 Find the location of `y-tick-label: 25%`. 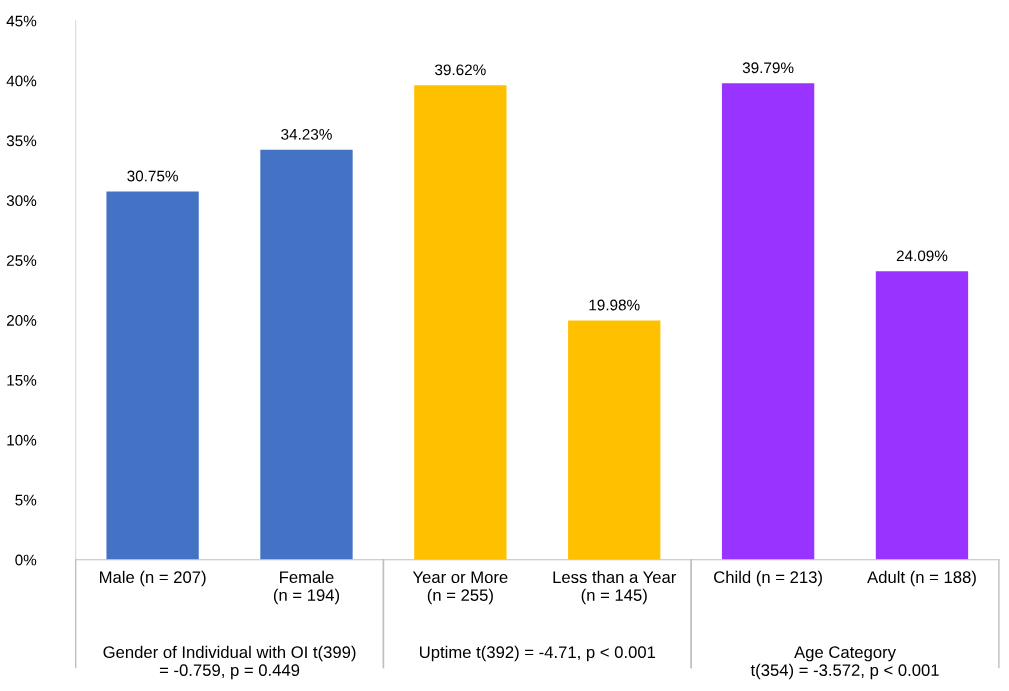

y-tick-label: 25% is located at coordinates (21, 260).